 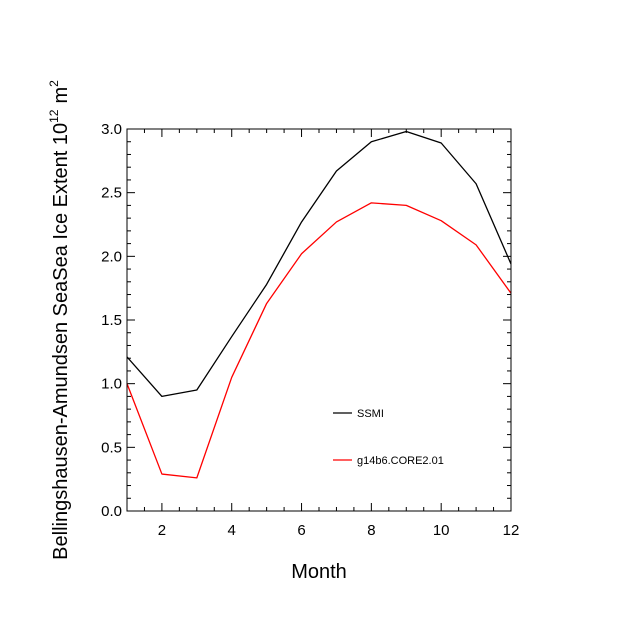 What do you see at coordinates (162, 530) in the screenshot?
I see `x-tick-label: 2` at bounding box center [162, 530].